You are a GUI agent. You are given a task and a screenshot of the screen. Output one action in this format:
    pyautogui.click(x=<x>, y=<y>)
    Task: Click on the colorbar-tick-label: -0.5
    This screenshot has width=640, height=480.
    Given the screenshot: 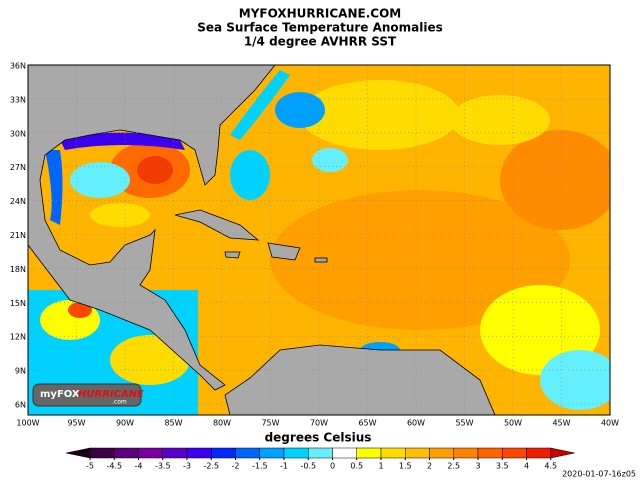 What is the action you would take?
    pyautogui.click(x=308, y=466)
    